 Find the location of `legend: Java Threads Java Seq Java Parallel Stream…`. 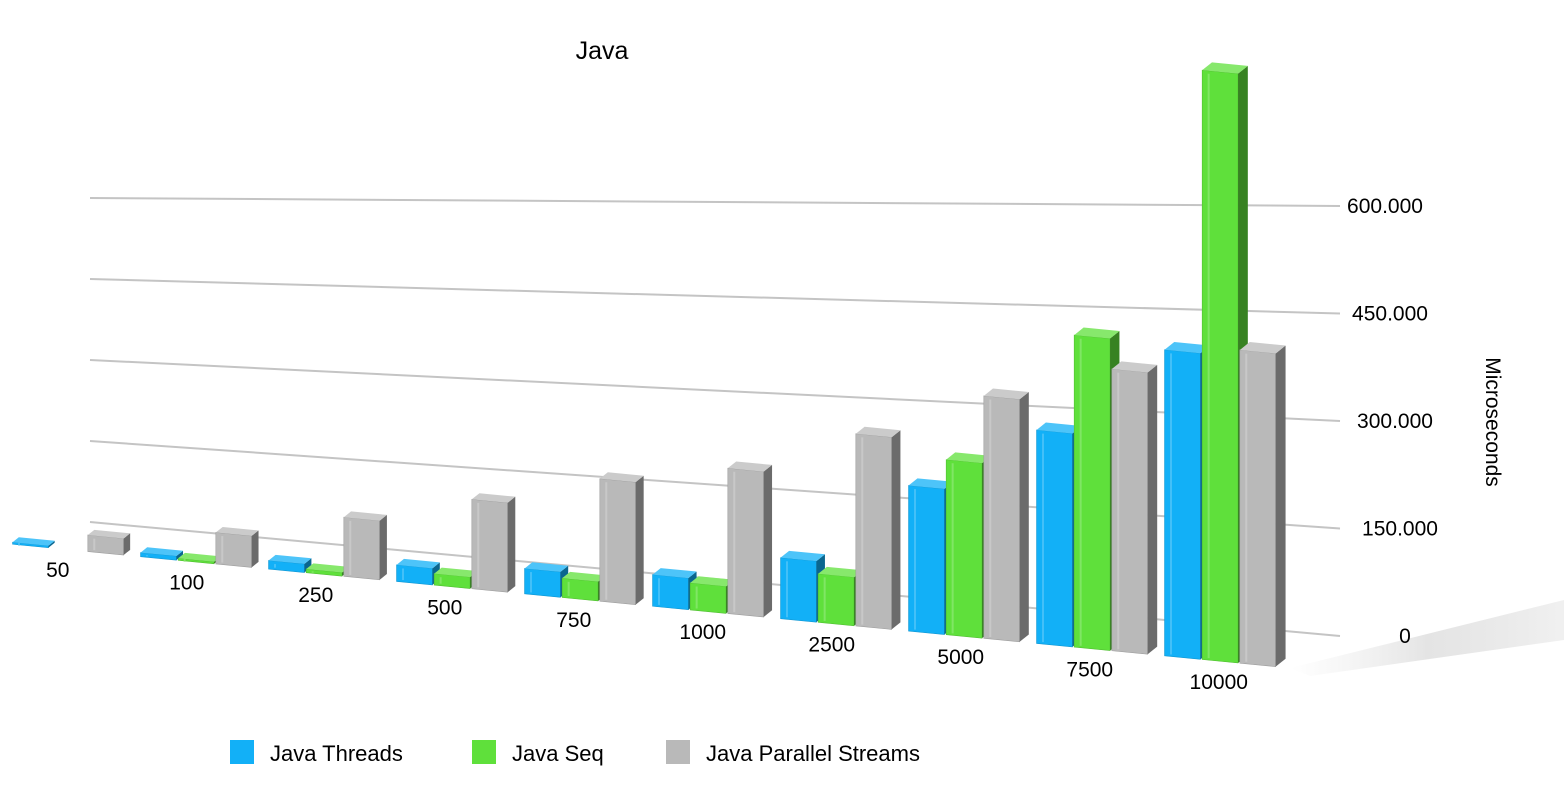

legend: Java Threads Java Seq Java Parallel Stream… is located at coordinates (575, 753).